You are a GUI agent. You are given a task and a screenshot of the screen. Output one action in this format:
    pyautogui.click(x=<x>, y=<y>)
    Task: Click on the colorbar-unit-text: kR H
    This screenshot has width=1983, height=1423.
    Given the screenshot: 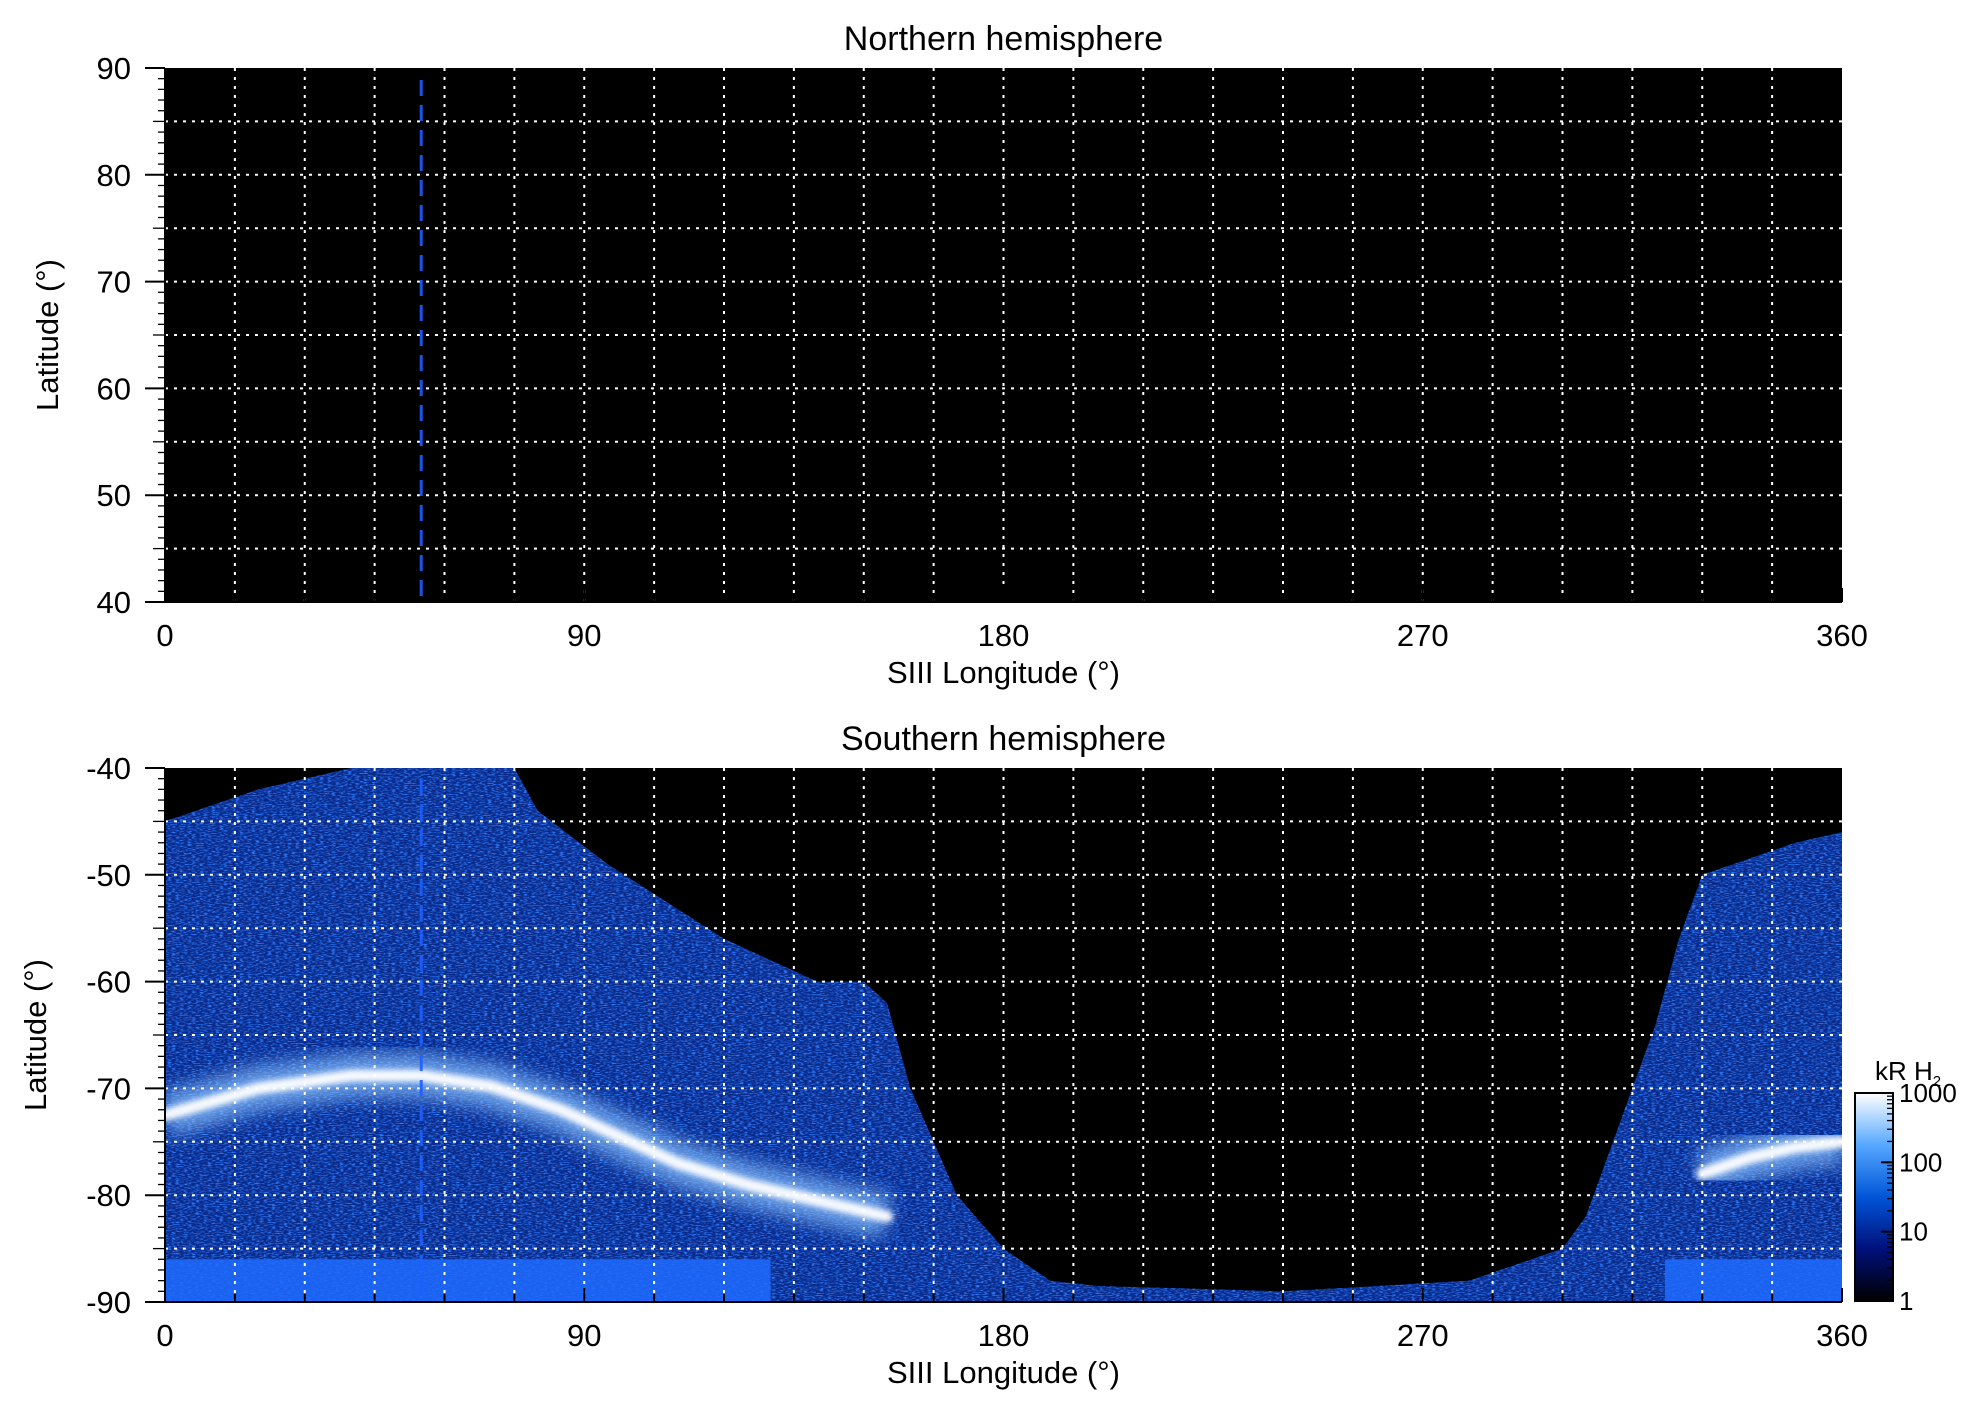 What is the action you would take?
    pyautogui.click(x=1904, y=1071)
    